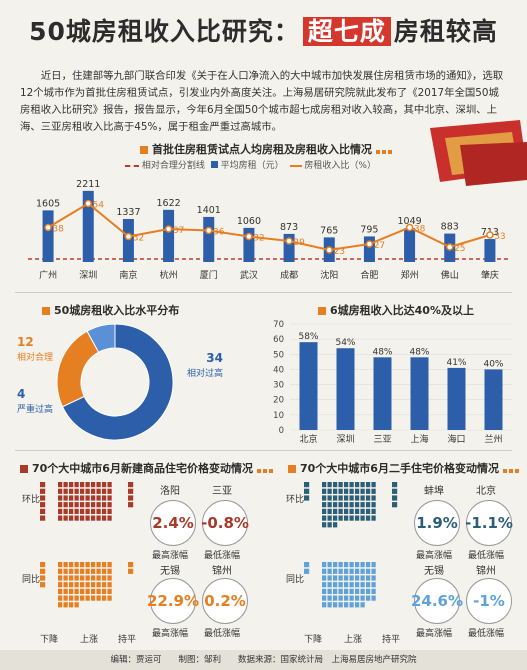 Image resolution: width=527 pixels, height=670 pixels. What do you see at coordinates (410, 275) in the screenshot?
I see `x-tick-郑州: 郑州` at bounding box center [410, 275].